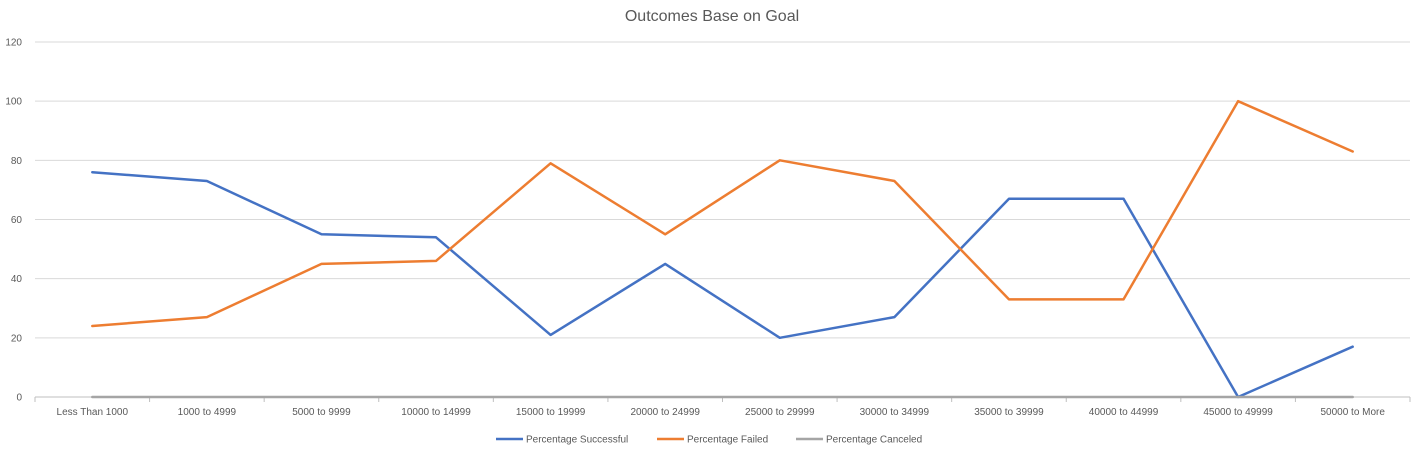 The height and width of the screenshot is (455, 1424). Describe the element at coordinates (17, 161) in the screenshot. I see `y-tick-label: 80` at that location.